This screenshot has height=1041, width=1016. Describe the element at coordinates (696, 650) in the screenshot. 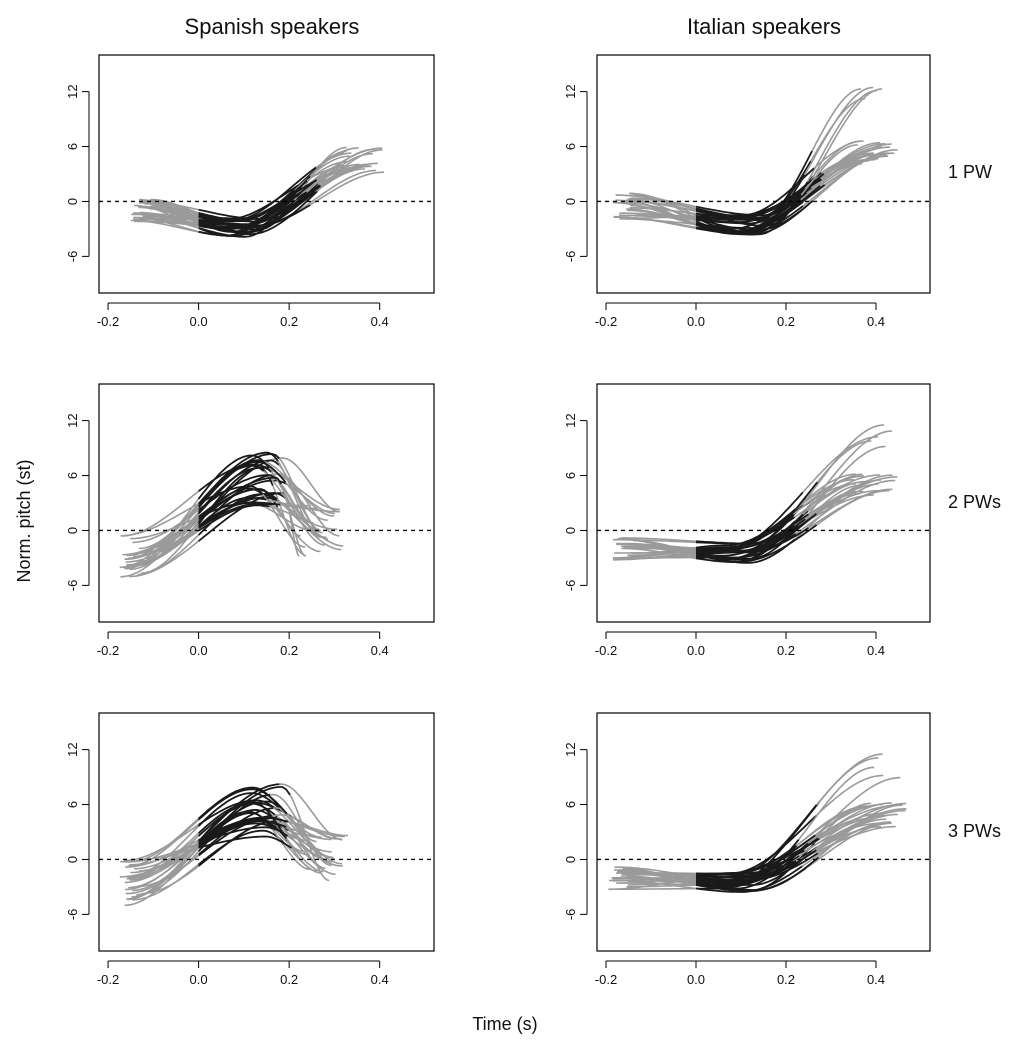

I see `x-tick-label: 0.0` at that location.